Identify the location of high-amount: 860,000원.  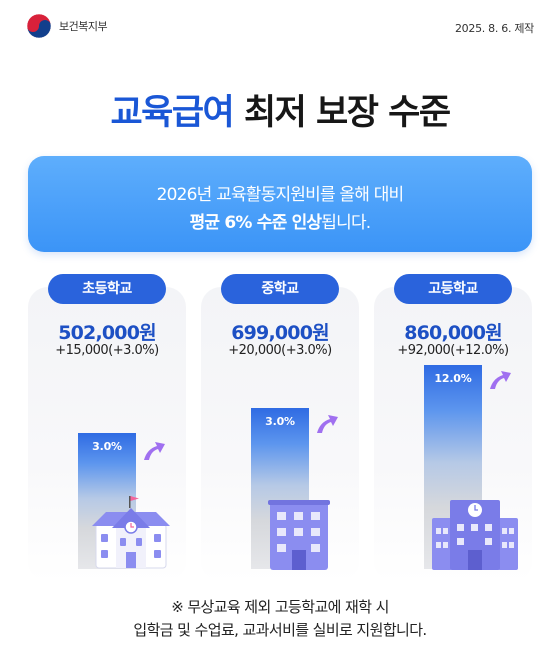
(453, 333).